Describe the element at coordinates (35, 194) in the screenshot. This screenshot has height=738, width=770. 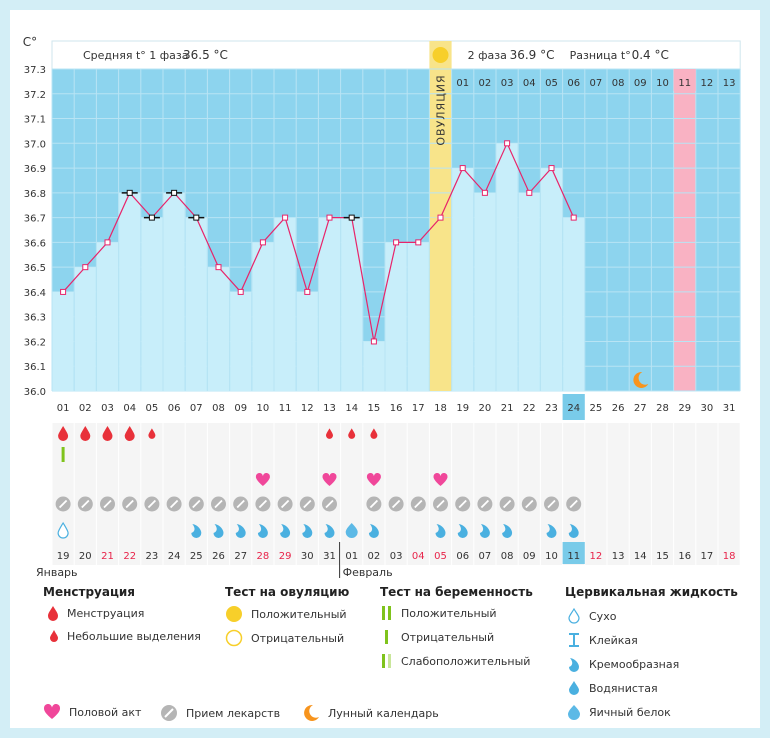
I see `y-tick-label: 36.8` at that location.